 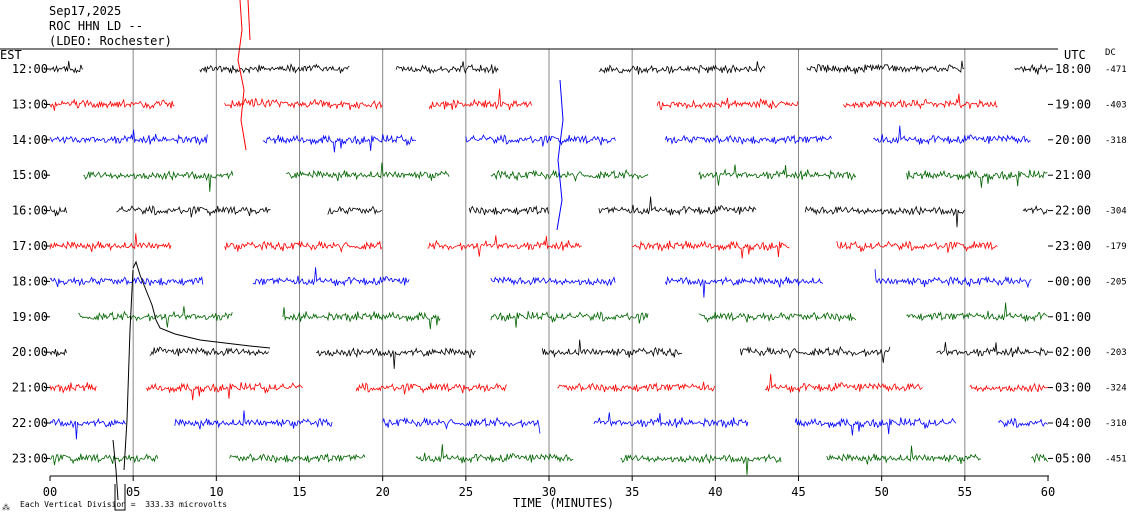 What do you see at coordinates (1116, 424) in the screenshot?
I see `dc-value: -310` at bounding box center [1116, 424].